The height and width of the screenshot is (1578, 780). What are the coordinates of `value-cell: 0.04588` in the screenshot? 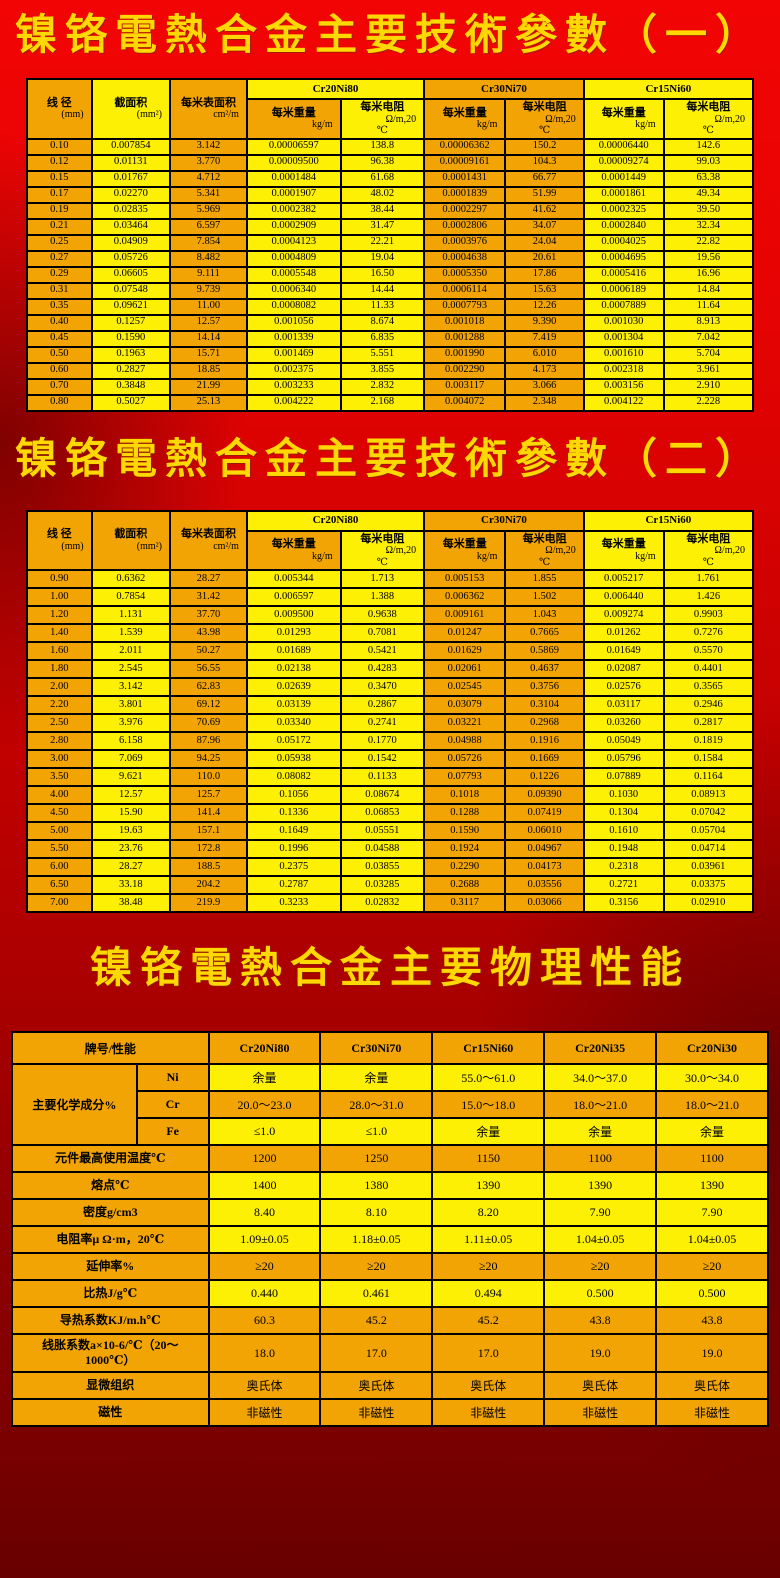 It's located at (382, 849).